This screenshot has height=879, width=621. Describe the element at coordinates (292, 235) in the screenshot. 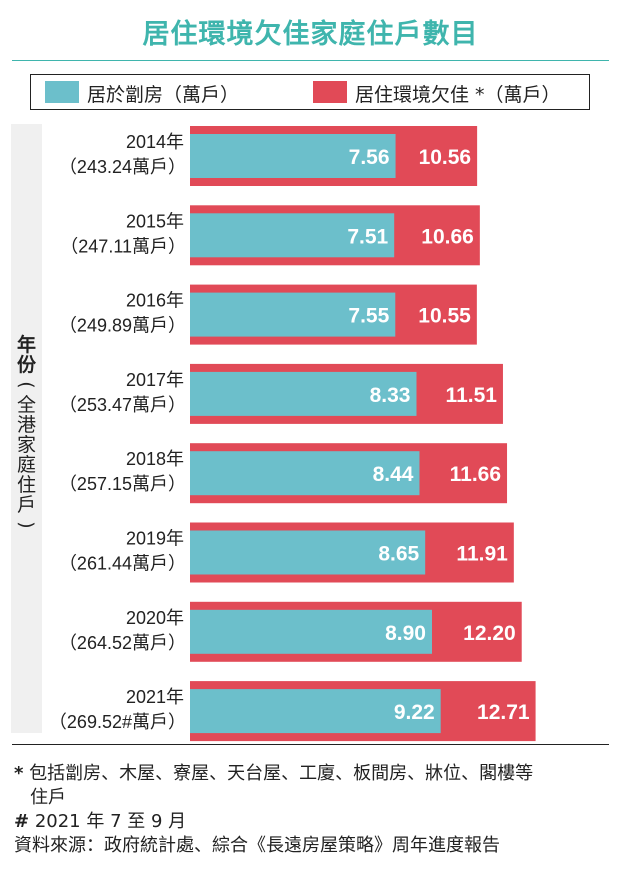

I see `bar-subdivided-2015年` at that location.